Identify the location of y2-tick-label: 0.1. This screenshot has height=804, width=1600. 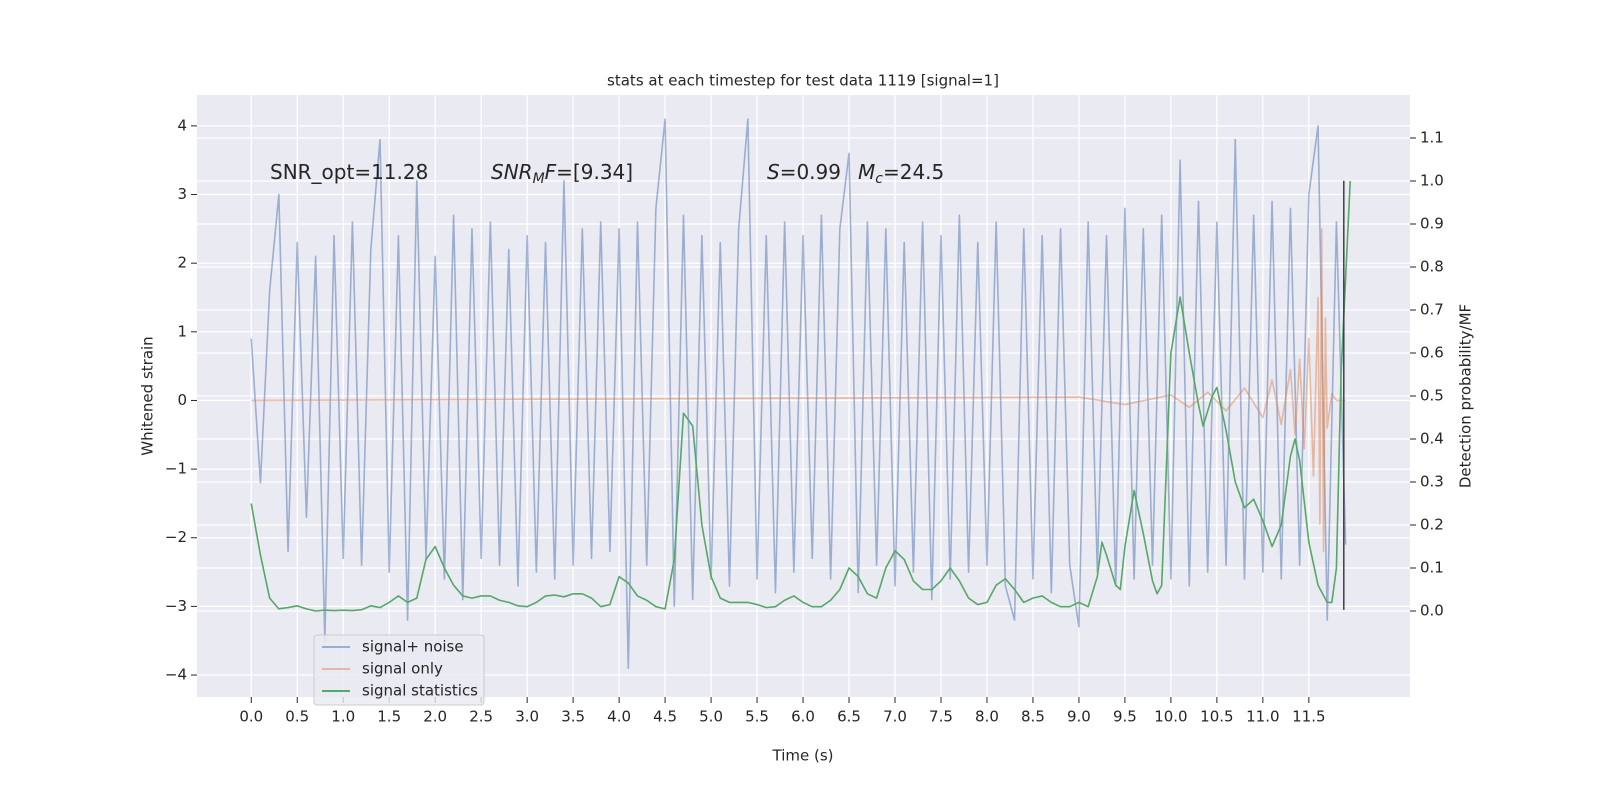
(1432, 568).